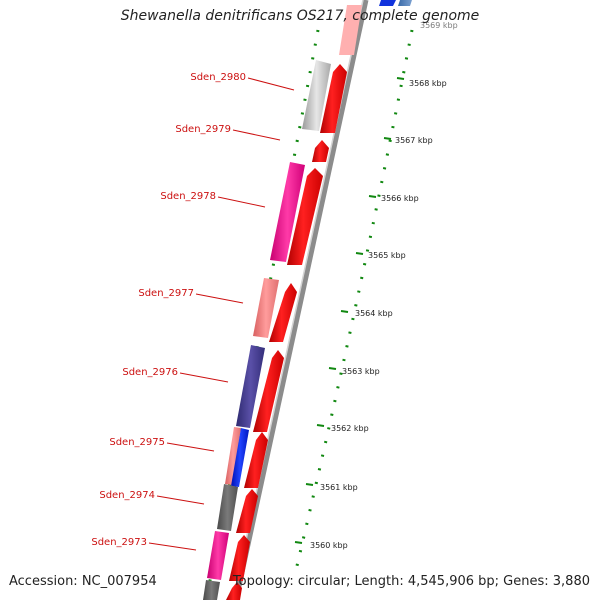 Image resolution: width=600 pixels, height=600 pixels. I want to click on scale-label: 3568 kbp, so click(428, 83).